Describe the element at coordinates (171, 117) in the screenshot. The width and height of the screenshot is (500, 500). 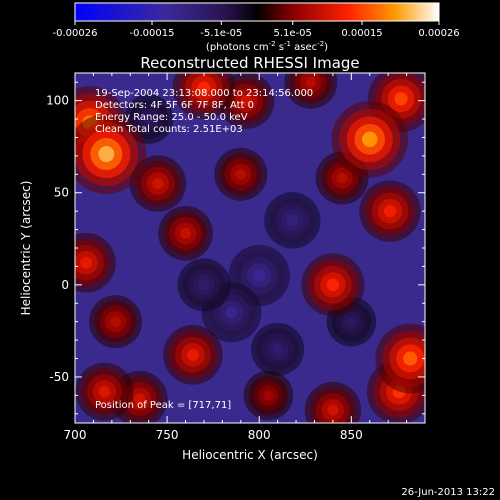
I see `annotation-energy-range: Energy Range: 25.0 - 50.0 keV` at that location.